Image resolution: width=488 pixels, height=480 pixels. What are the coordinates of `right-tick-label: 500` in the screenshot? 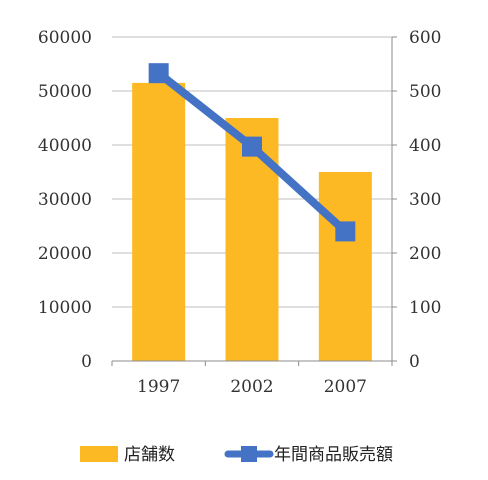 It's located at (425, 92).